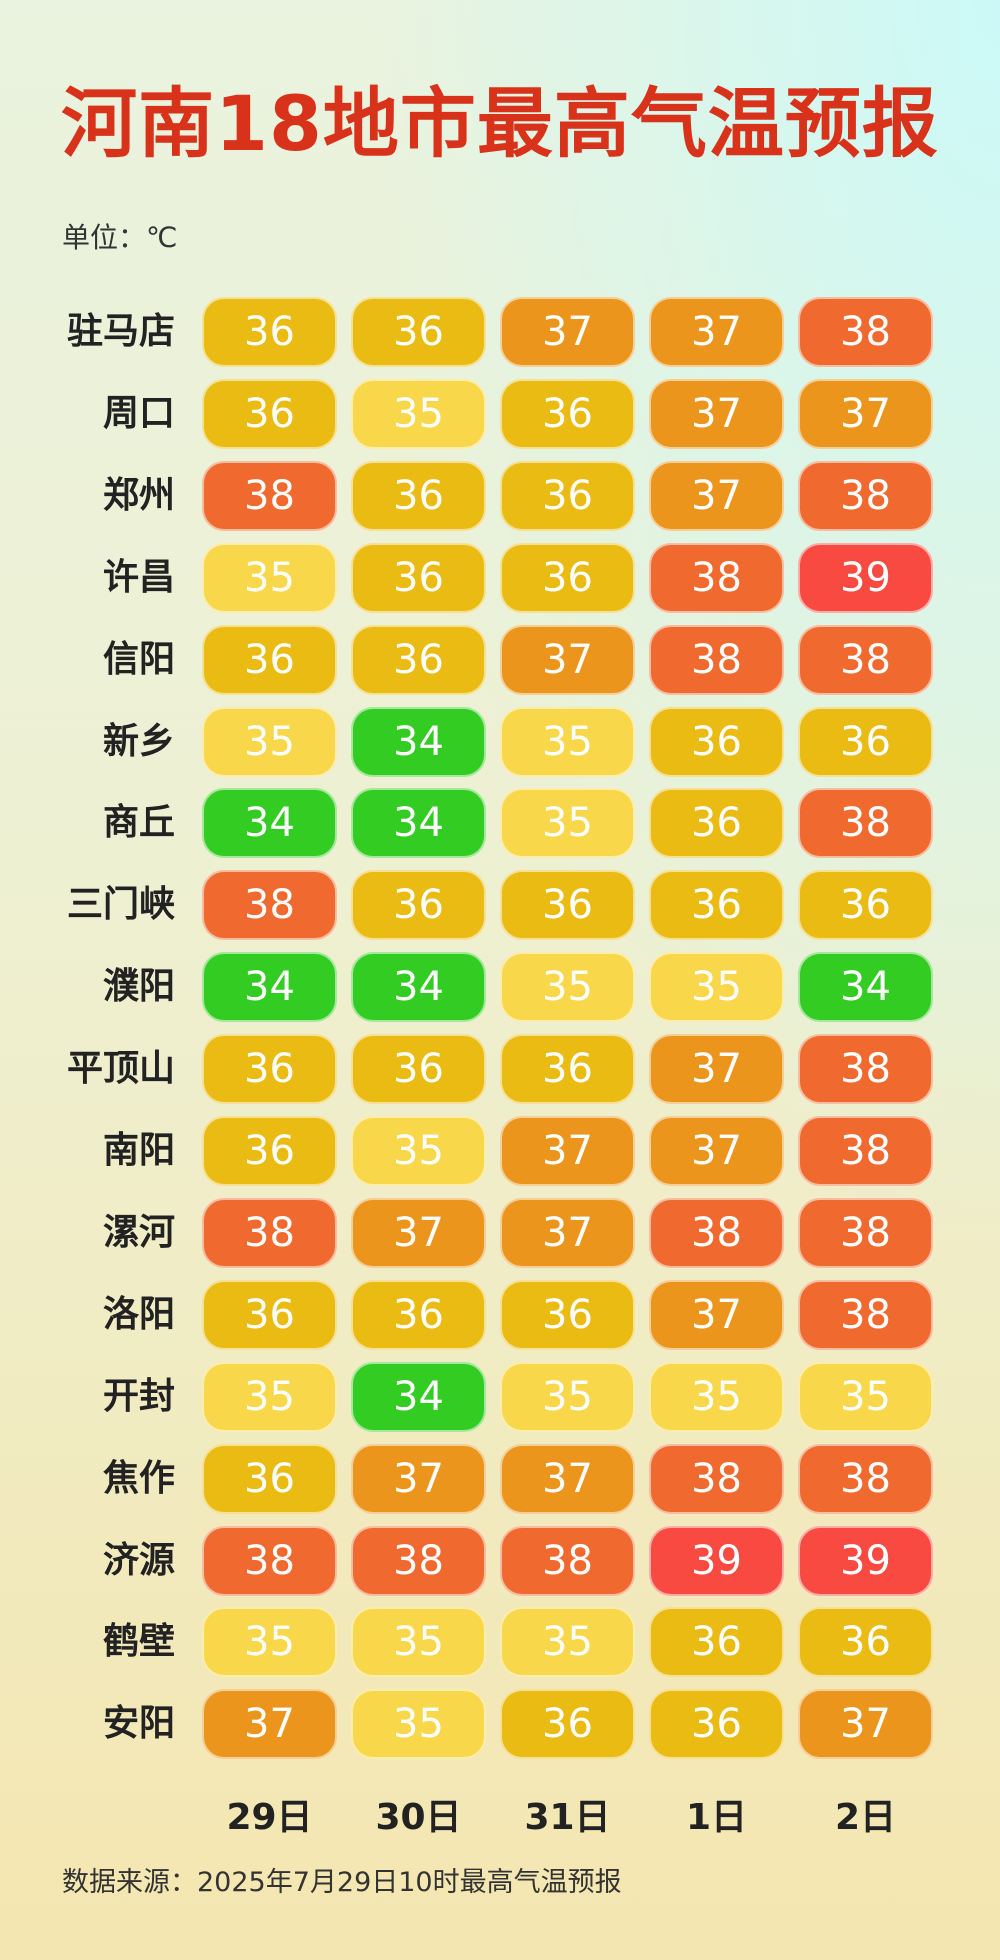 This screenshot has height=1960, width=1000. What do you see at coordinates (138, 1478) in the screenshot?
I see `city-label: 焦作` at bounding box center [138, 1478].